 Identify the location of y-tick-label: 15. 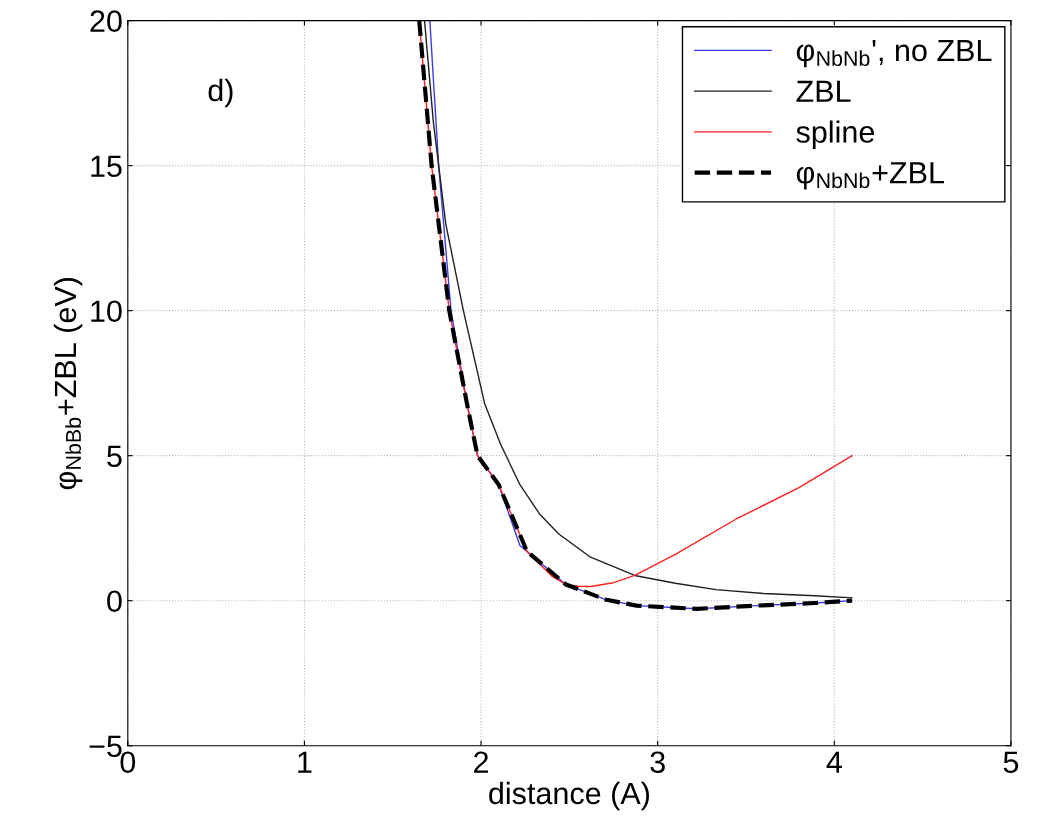
(106, 166).